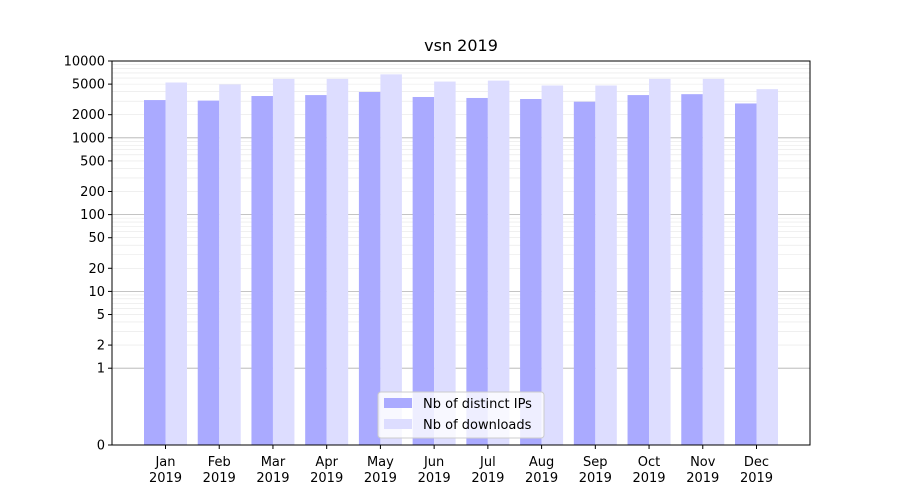 The height and width of the screenshot is (500, 900). What do you see at coordinates (398, 403) in the screenshot?
I see `legend-swatch-distinct-ips` at bounding box center [398, 403].